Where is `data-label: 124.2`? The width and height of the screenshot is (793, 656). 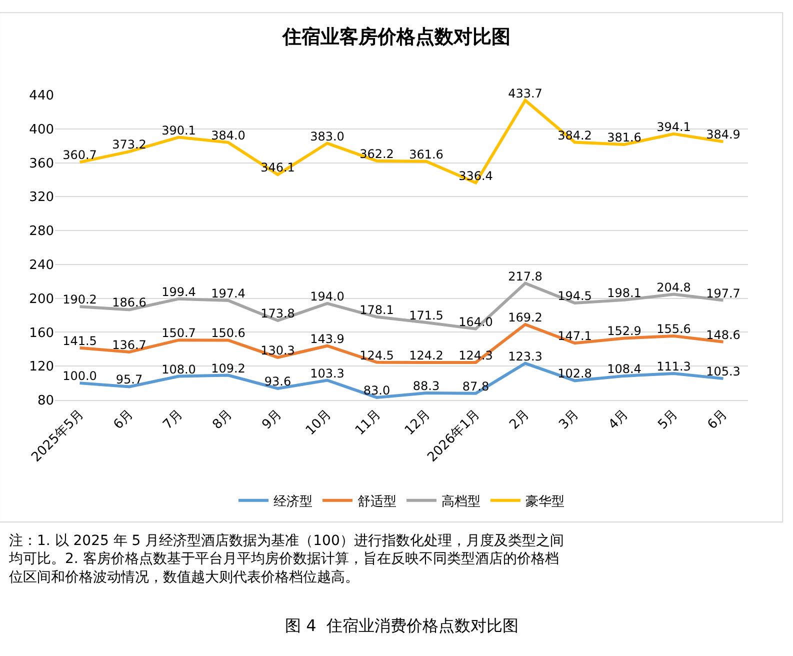
data-label: 124.2 is located at coordinates (426, 355).